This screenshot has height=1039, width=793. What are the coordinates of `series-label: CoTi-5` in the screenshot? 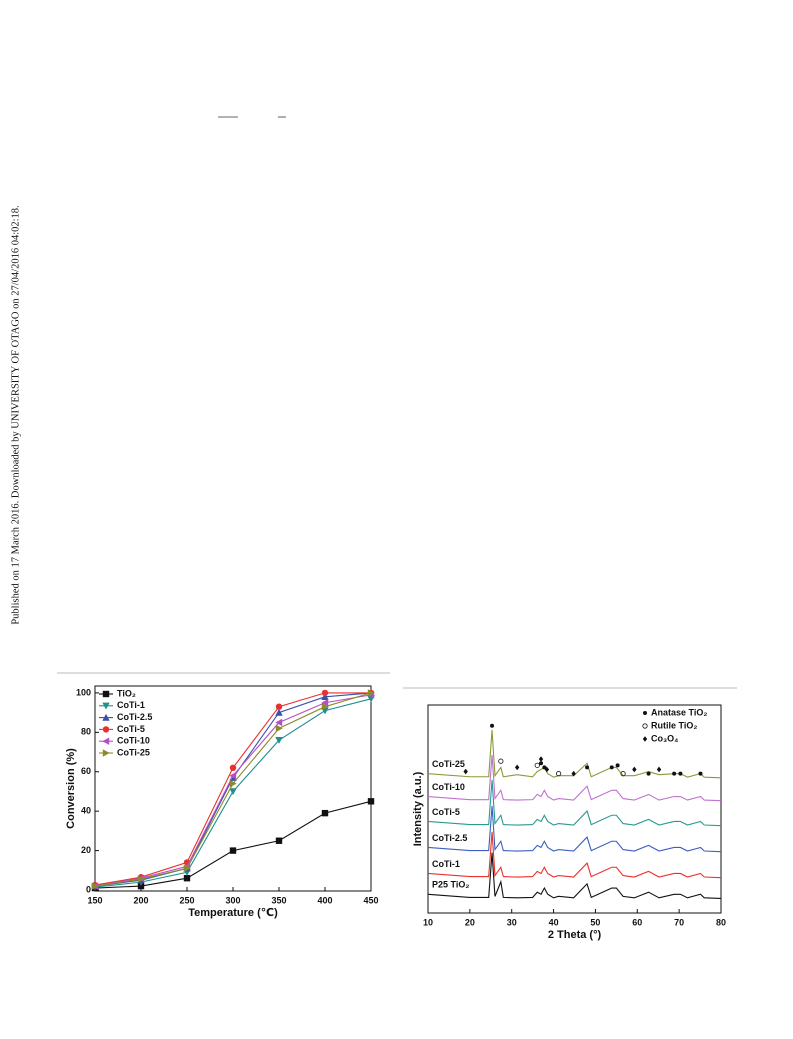 It's located at (446, 812).